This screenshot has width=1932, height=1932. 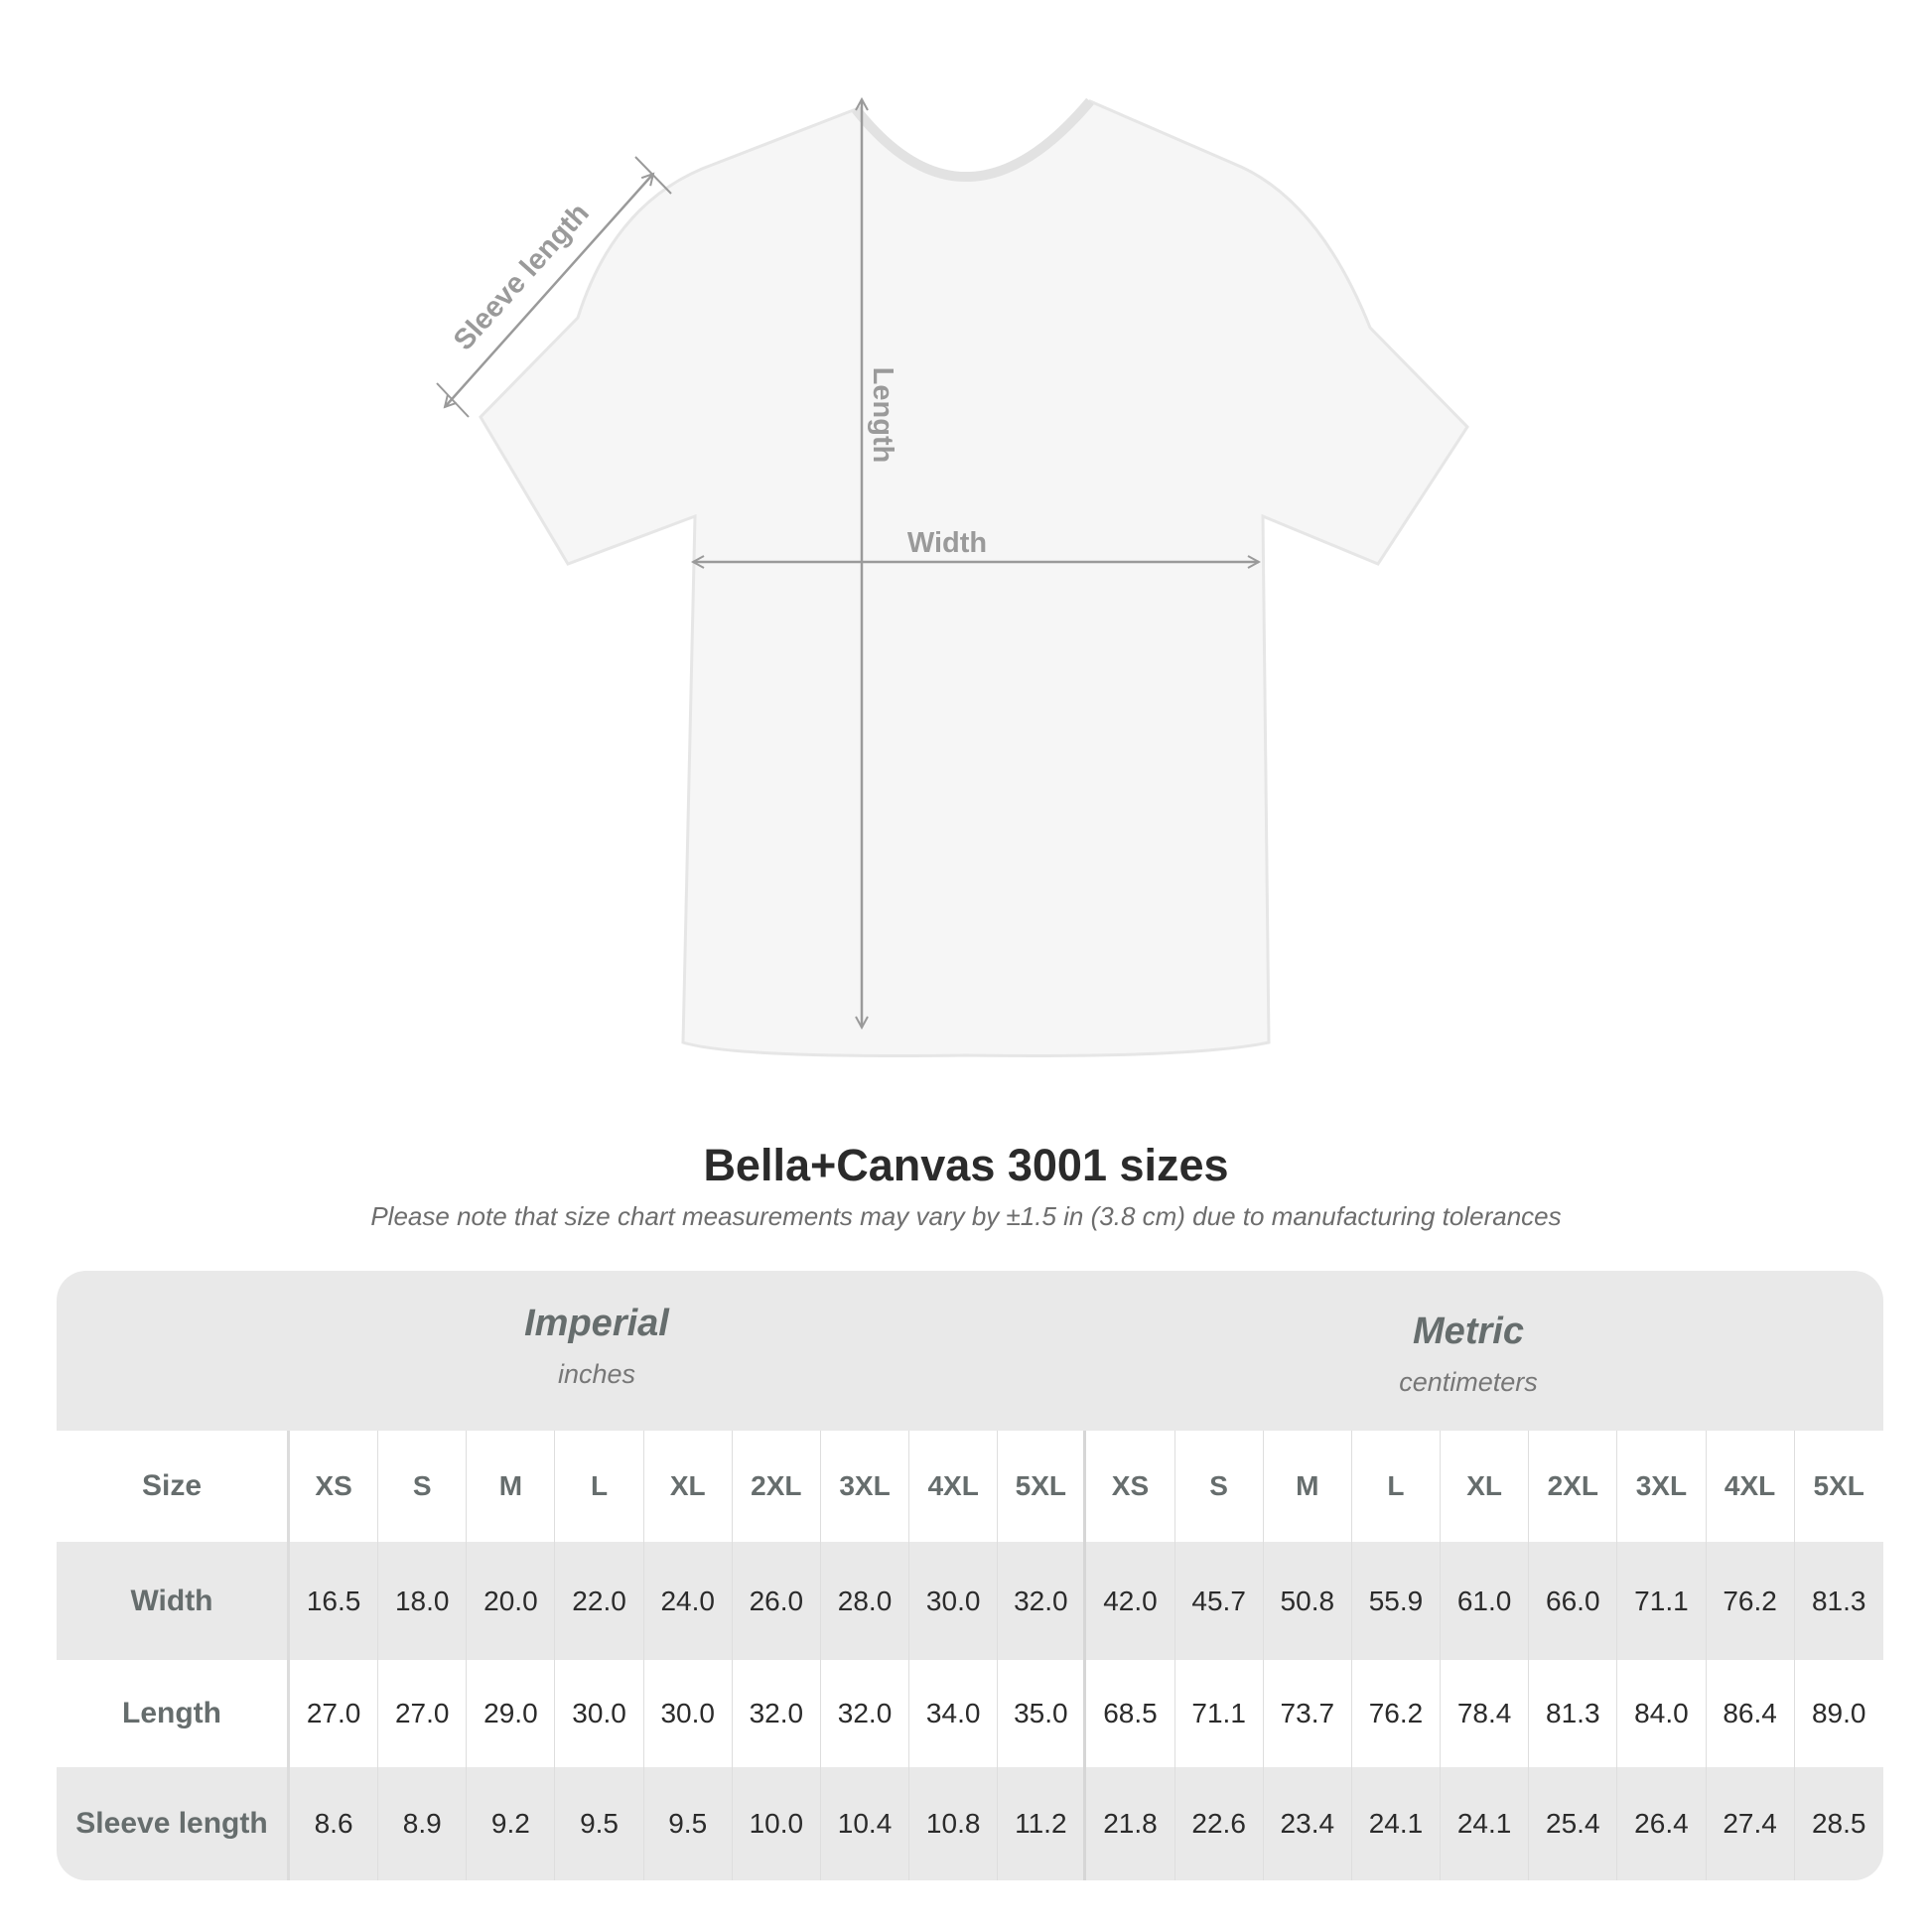 I want to click on table-cell: 35.0, so click(x=1042, y=1714).